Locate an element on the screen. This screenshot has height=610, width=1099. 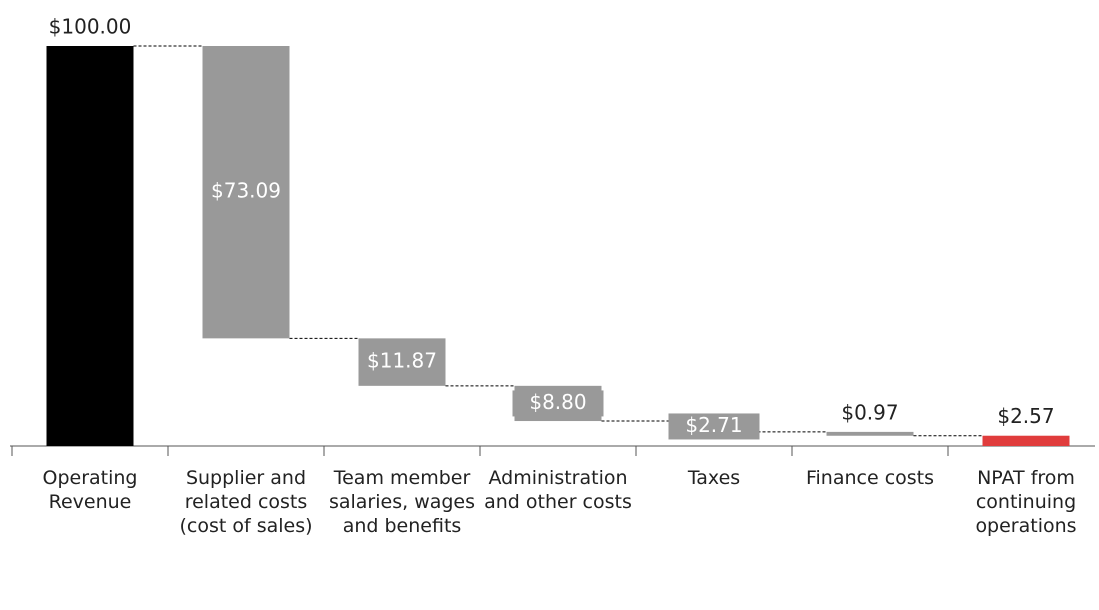
data-label: $11.87 is located at coordinates (402, 361).